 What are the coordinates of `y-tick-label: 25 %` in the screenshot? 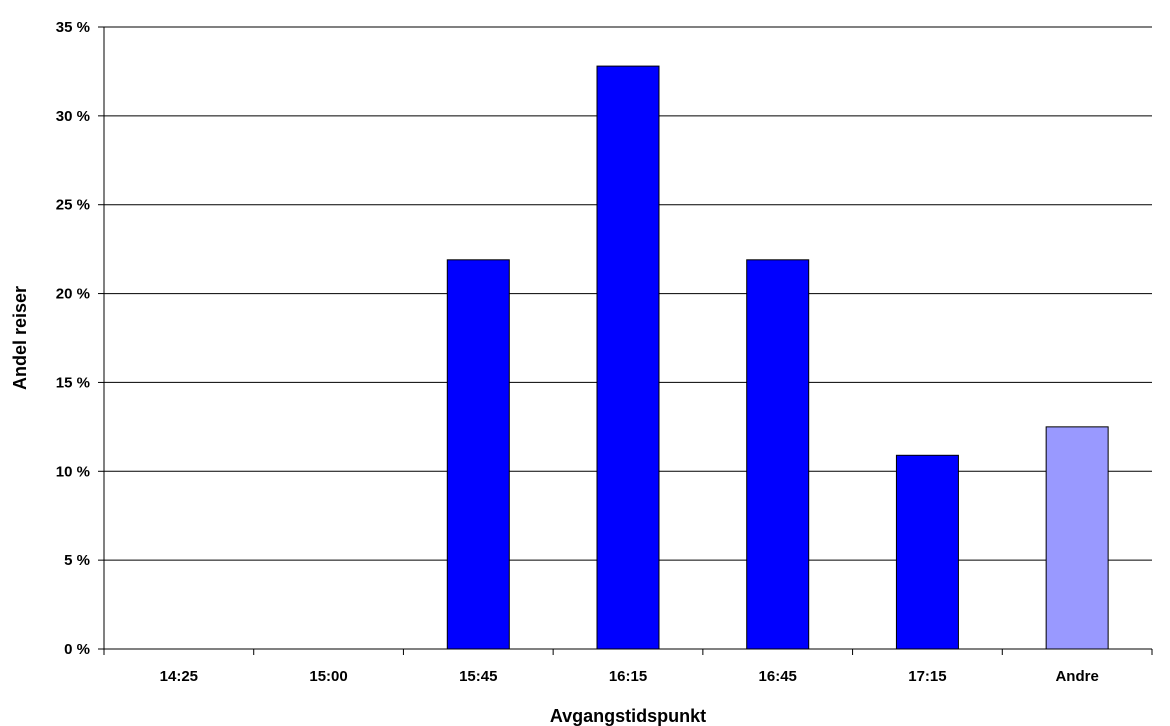 It's located at (73, 205).